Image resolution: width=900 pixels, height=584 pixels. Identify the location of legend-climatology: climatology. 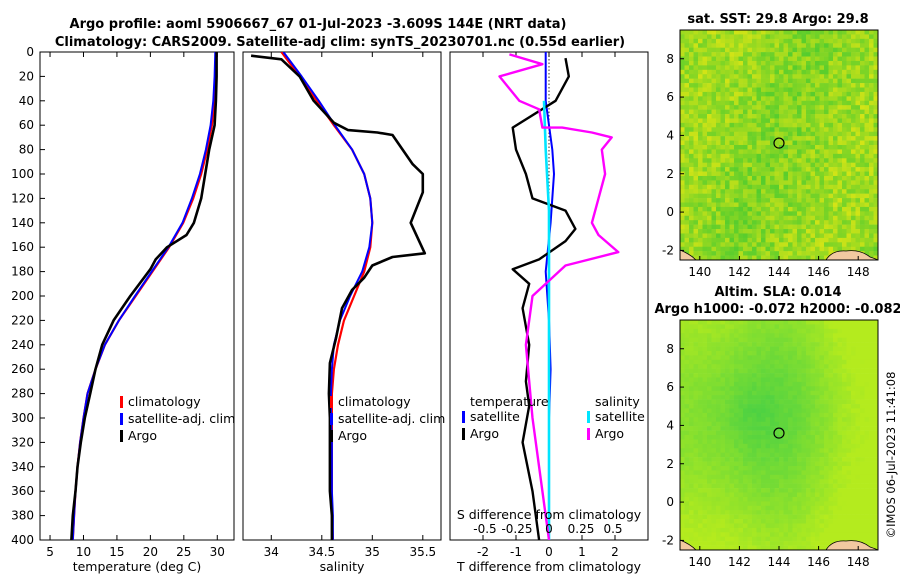
(374, 401).